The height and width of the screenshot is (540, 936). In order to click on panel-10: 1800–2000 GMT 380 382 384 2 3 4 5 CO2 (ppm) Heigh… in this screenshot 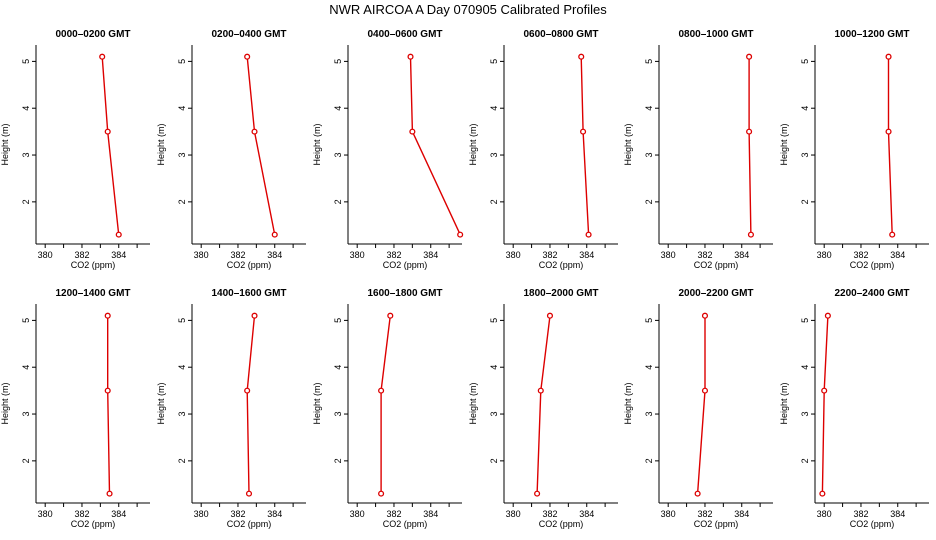, I will do `click(543, 408)`.